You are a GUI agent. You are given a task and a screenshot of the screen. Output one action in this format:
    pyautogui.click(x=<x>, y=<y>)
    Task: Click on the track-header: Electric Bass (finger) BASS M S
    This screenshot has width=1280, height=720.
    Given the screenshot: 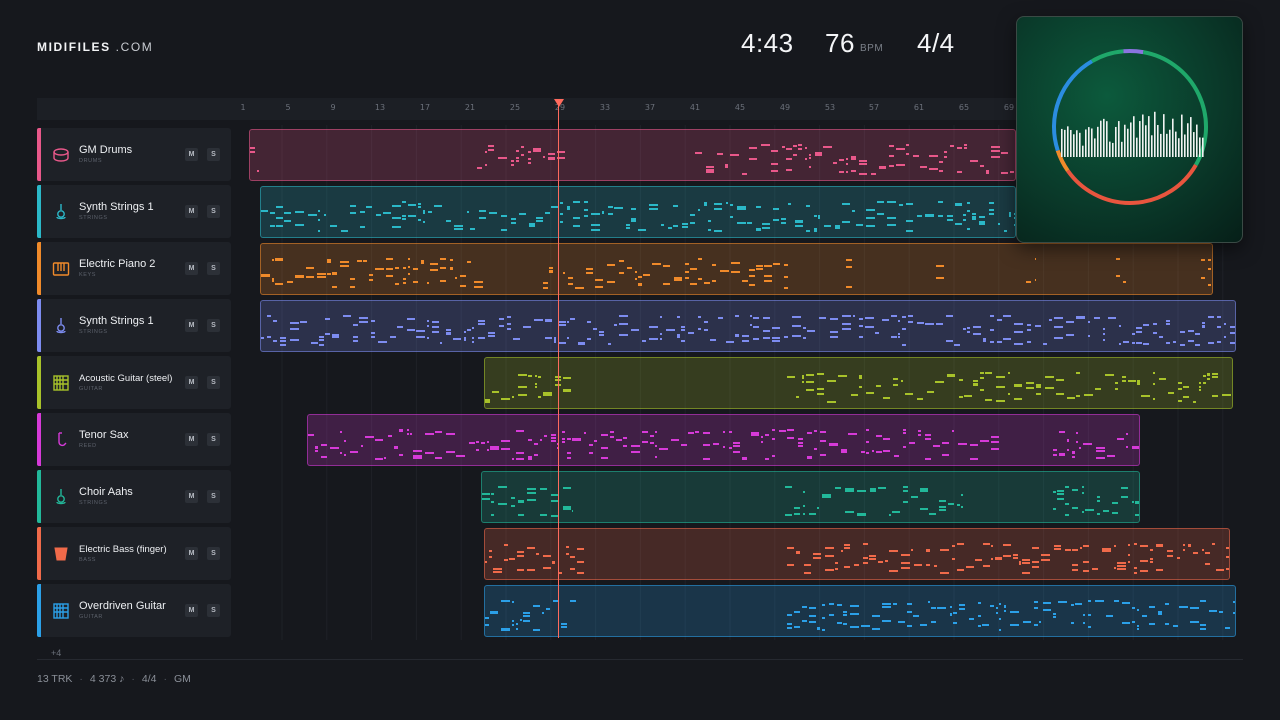 What is the action you would take?
    pyautogui.click(x=134, y=553)
    